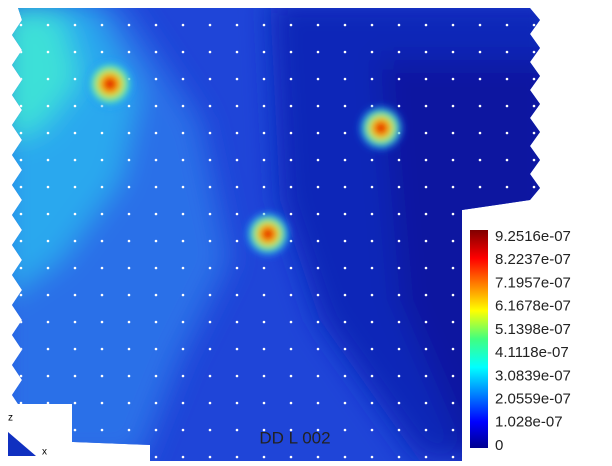 This screenshot has width=612, height=466. I want to click on colorbar-label: 5.1398e-07, so click(533, 329).